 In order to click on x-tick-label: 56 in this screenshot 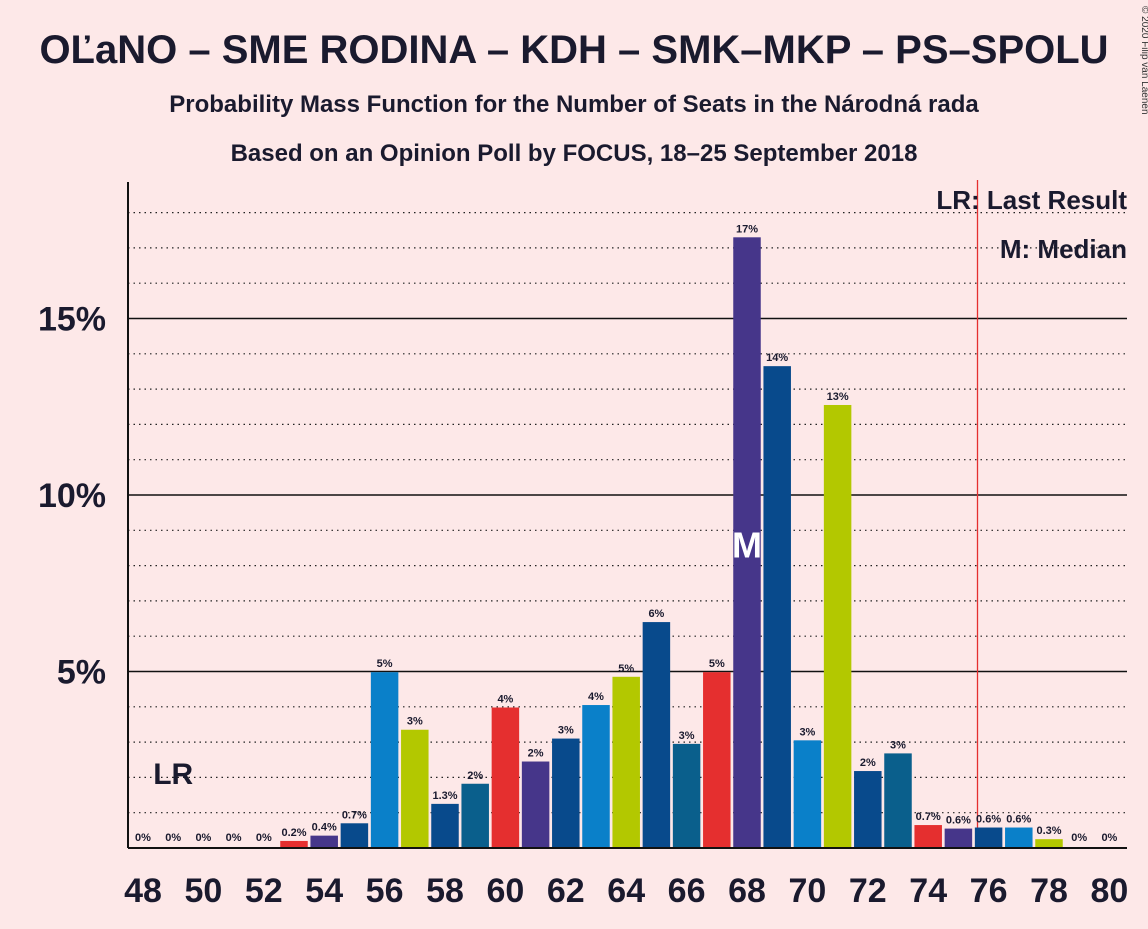, I will do `click(385, 891)`.